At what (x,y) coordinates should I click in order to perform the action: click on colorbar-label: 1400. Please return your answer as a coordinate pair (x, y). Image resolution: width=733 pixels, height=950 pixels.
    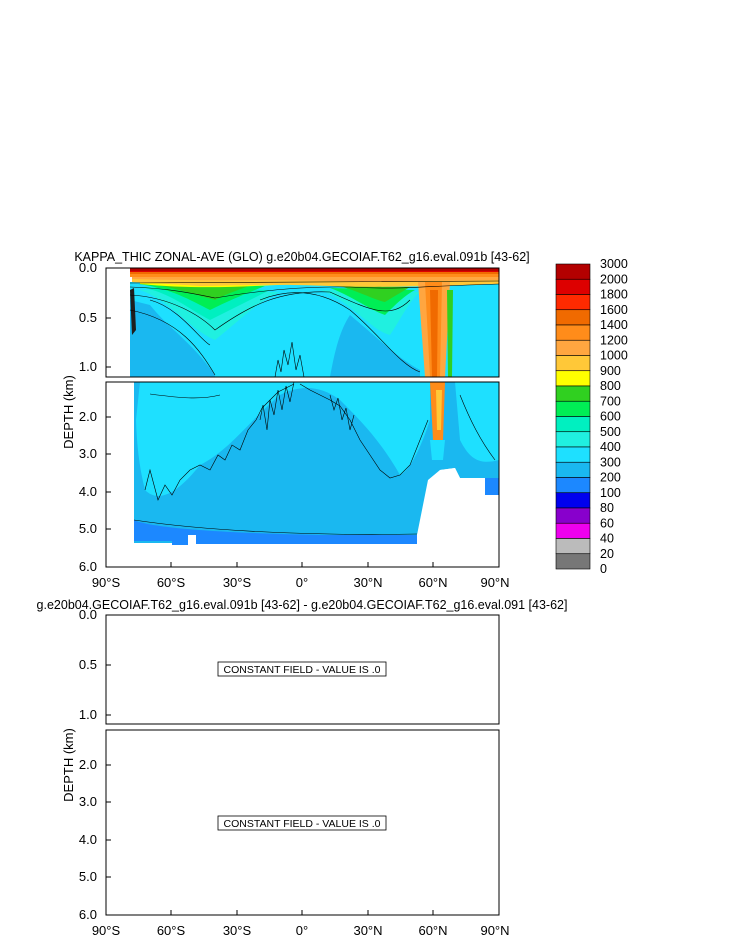
    Looking at the image, I should click on (614, 325).